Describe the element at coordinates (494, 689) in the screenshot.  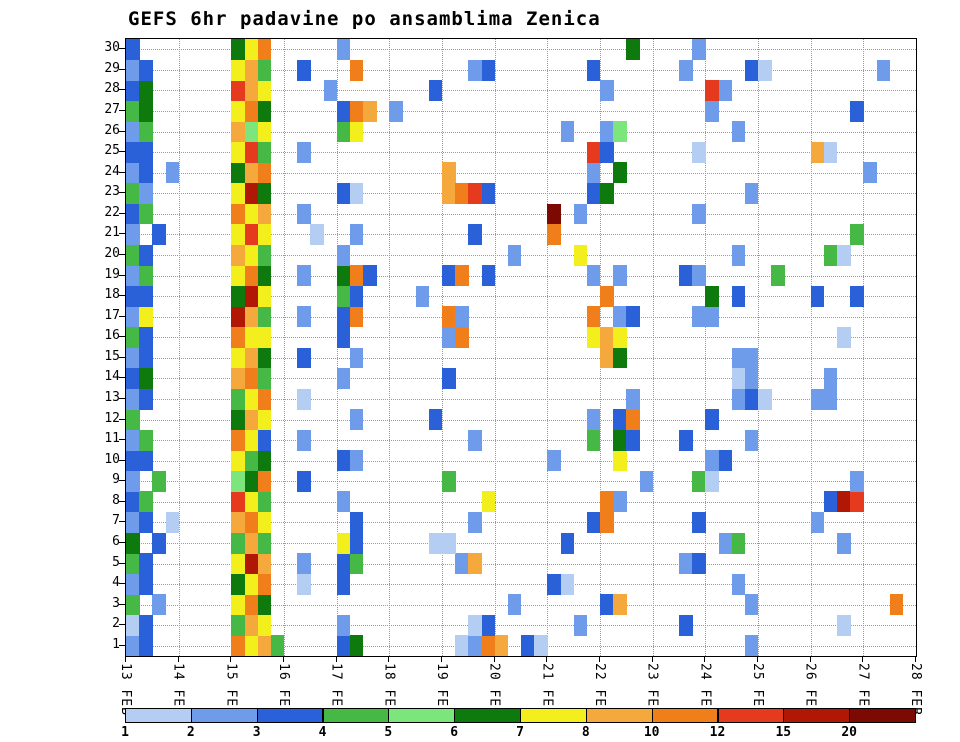
I see `x-tick-label: 20 FEB` at that location.